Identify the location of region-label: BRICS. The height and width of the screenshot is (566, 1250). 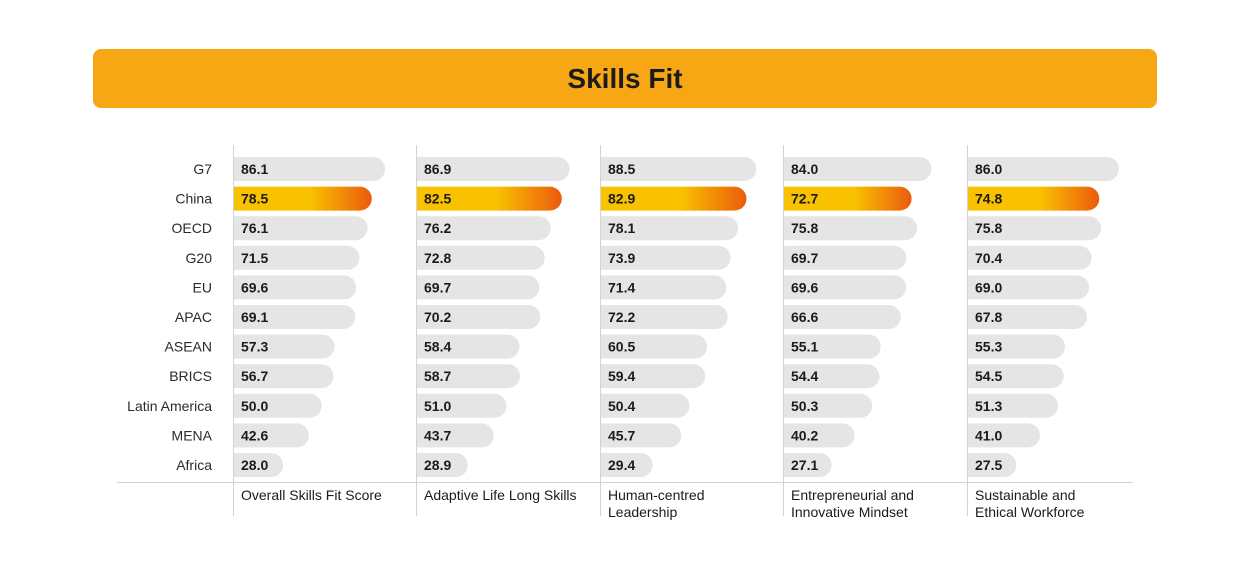
(190, 376).